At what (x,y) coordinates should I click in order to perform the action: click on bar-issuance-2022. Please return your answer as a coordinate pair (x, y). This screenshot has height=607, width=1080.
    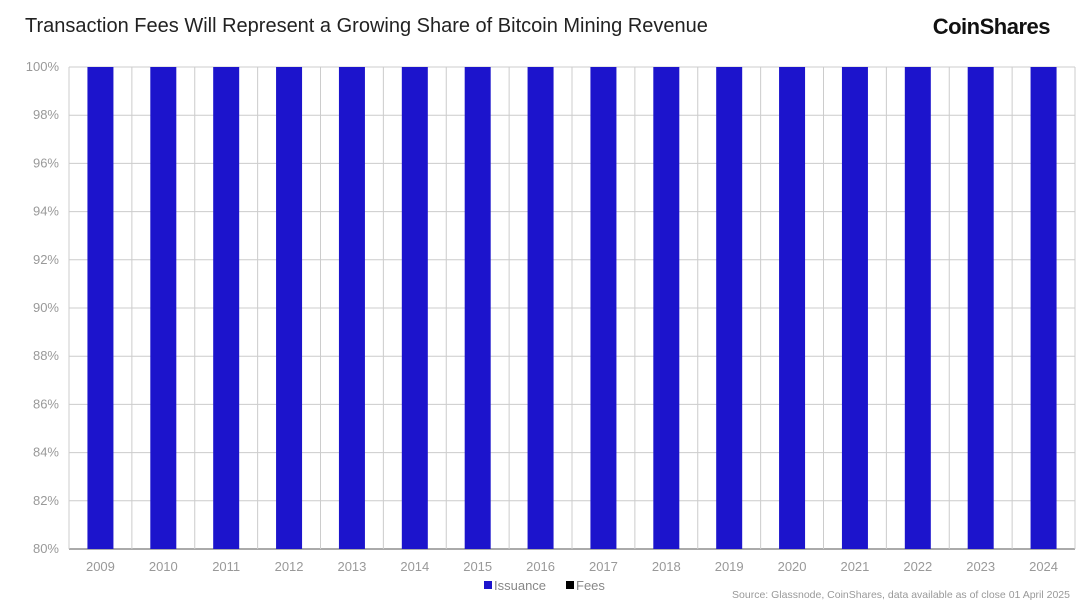
    Looking at the image, I should click on (917, 308).